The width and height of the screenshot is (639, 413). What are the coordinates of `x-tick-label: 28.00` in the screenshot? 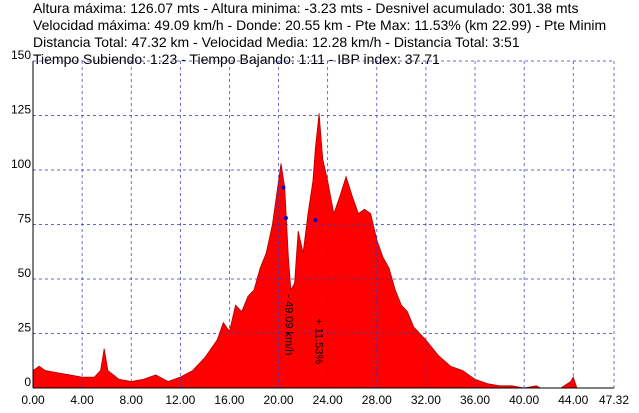 It's located at (377, 400).